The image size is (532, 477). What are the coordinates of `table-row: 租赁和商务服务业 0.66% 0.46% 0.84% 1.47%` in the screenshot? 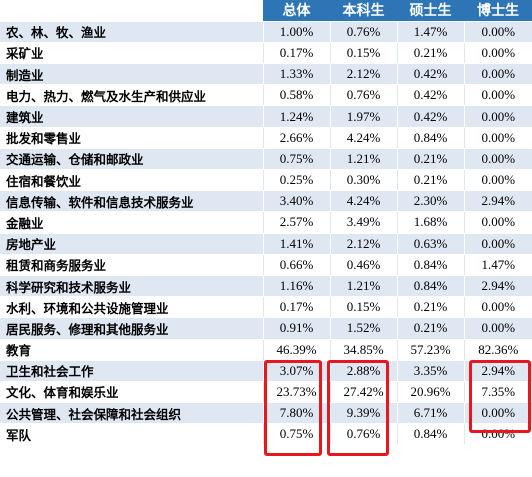 It's located at (266, 265).